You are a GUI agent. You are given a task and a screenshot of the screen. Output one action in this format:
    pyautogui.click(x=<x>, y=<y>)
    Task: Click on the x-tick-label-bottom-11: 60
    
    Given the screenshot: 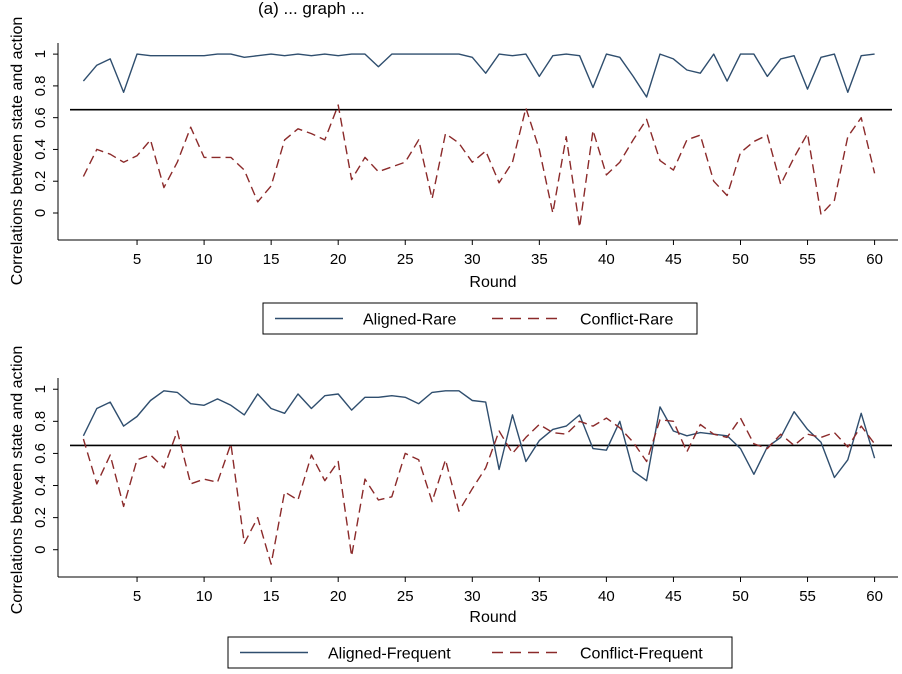 What is the action you would take?
    pyautogui.click(x=874, y=596)
    